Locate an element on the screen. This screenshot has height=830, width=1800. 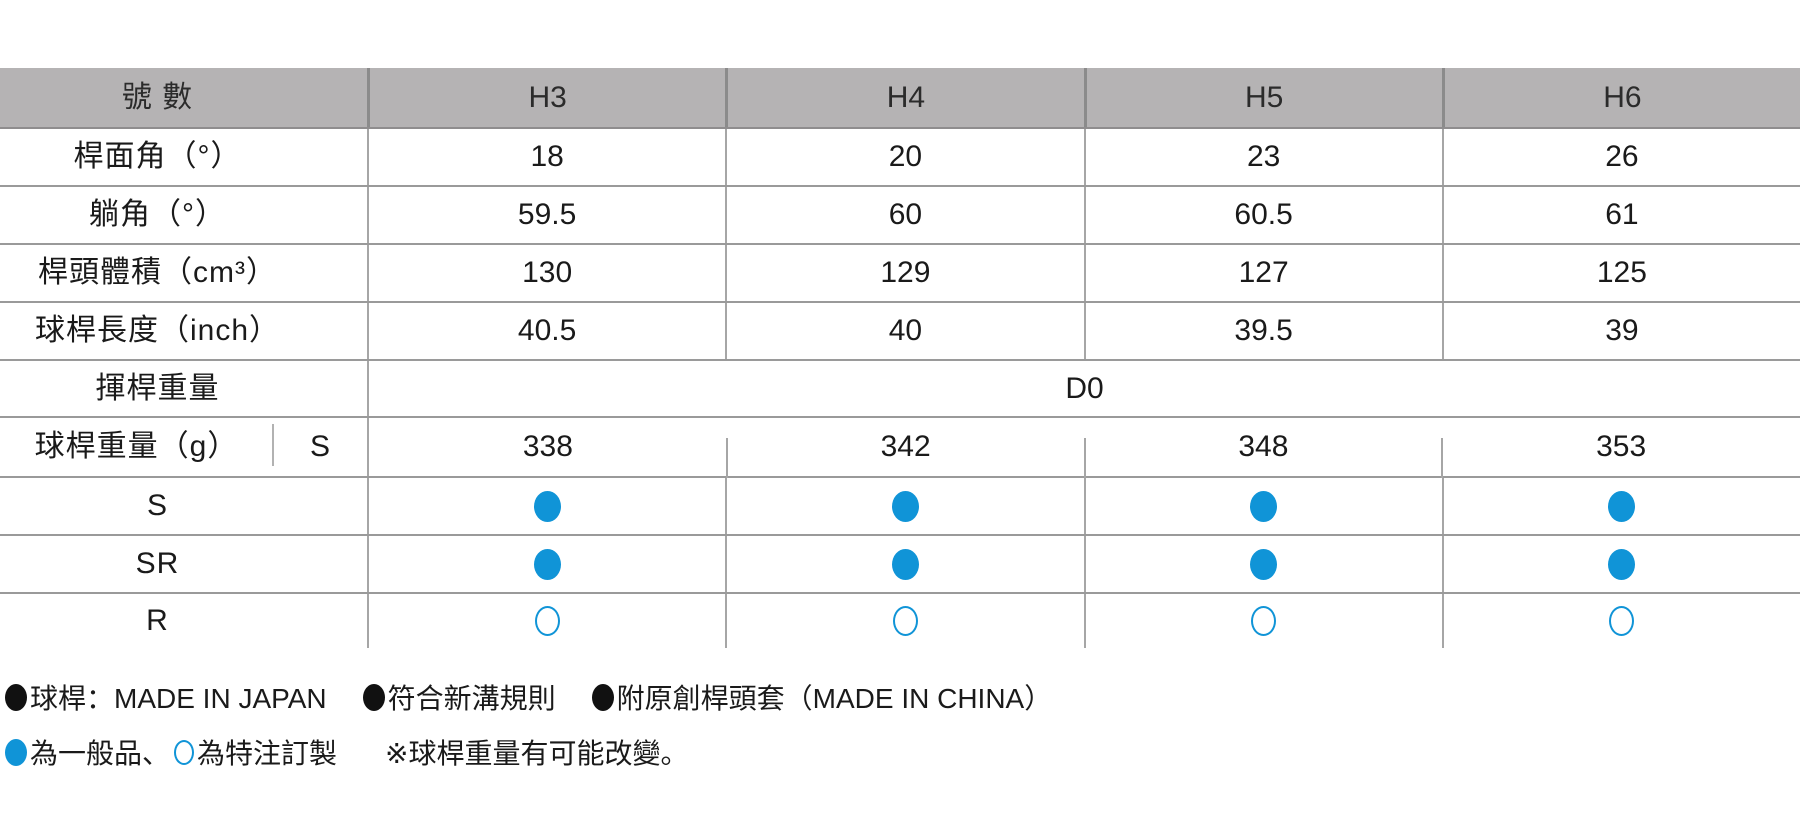
sub-divider is located at coordinates (273, 445).